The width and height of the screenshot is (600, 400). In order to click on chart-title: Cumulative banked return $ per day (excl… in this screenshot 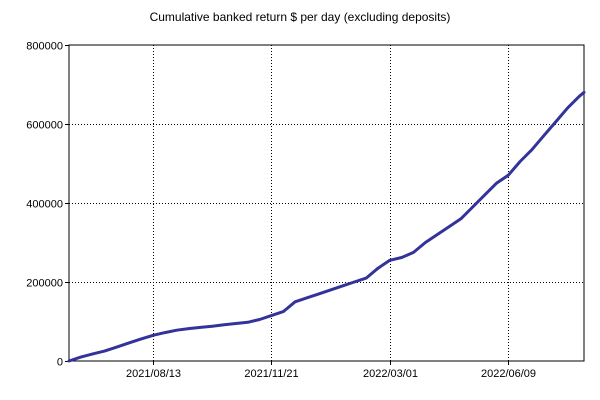, I will do `click(300, 17)`.